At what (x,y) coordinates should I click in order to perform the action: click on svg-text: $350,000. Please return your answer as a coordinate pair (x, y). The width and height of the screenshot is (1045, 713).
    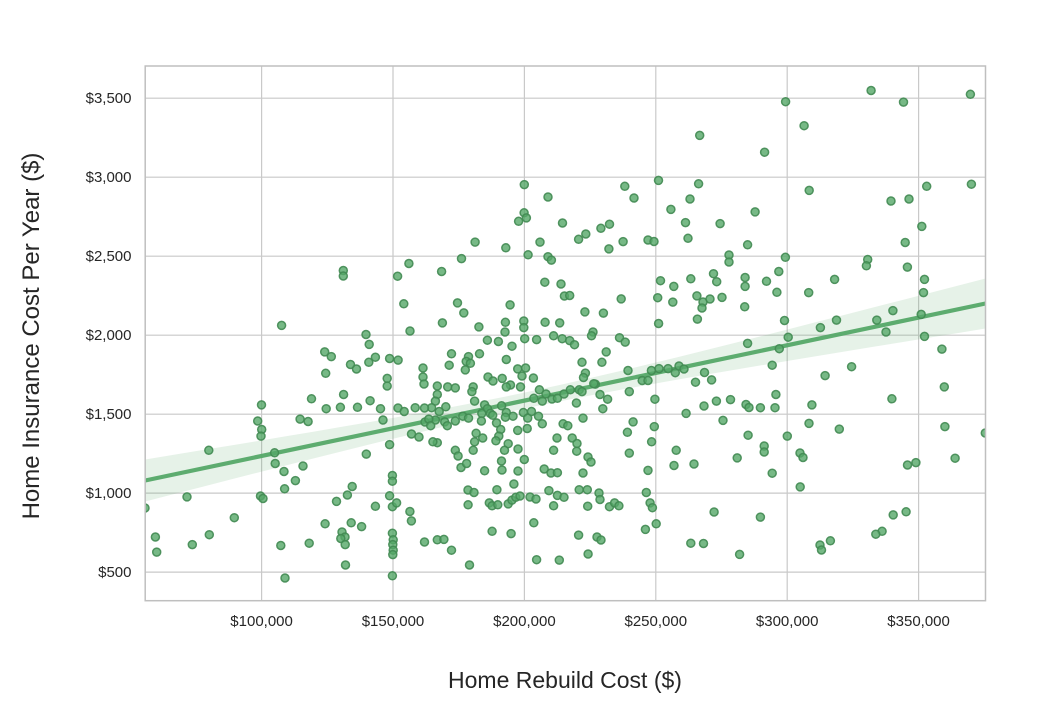
    Looking at the image, I should click on (918, 621).